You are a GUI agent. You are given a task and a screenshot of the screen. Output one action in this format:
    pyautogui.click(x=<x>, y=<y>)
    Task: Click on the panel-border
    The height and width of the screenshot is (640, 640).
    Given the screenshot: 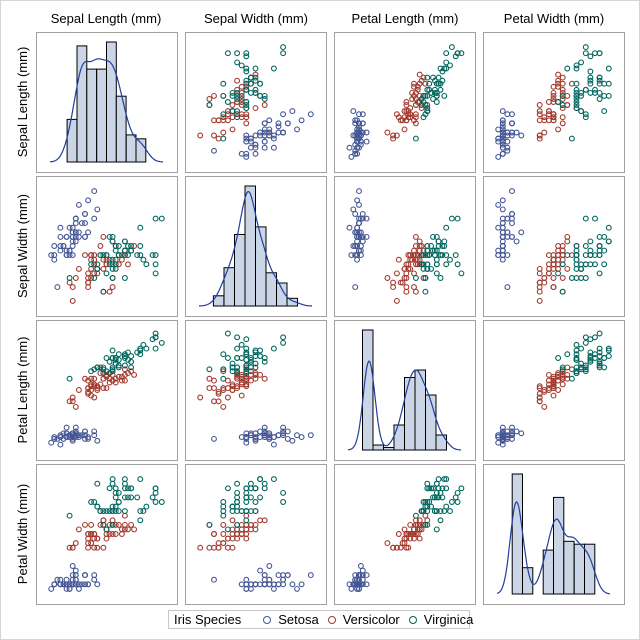 What is the action you would take?
    pyautogui.click(x=107, y=246)
    